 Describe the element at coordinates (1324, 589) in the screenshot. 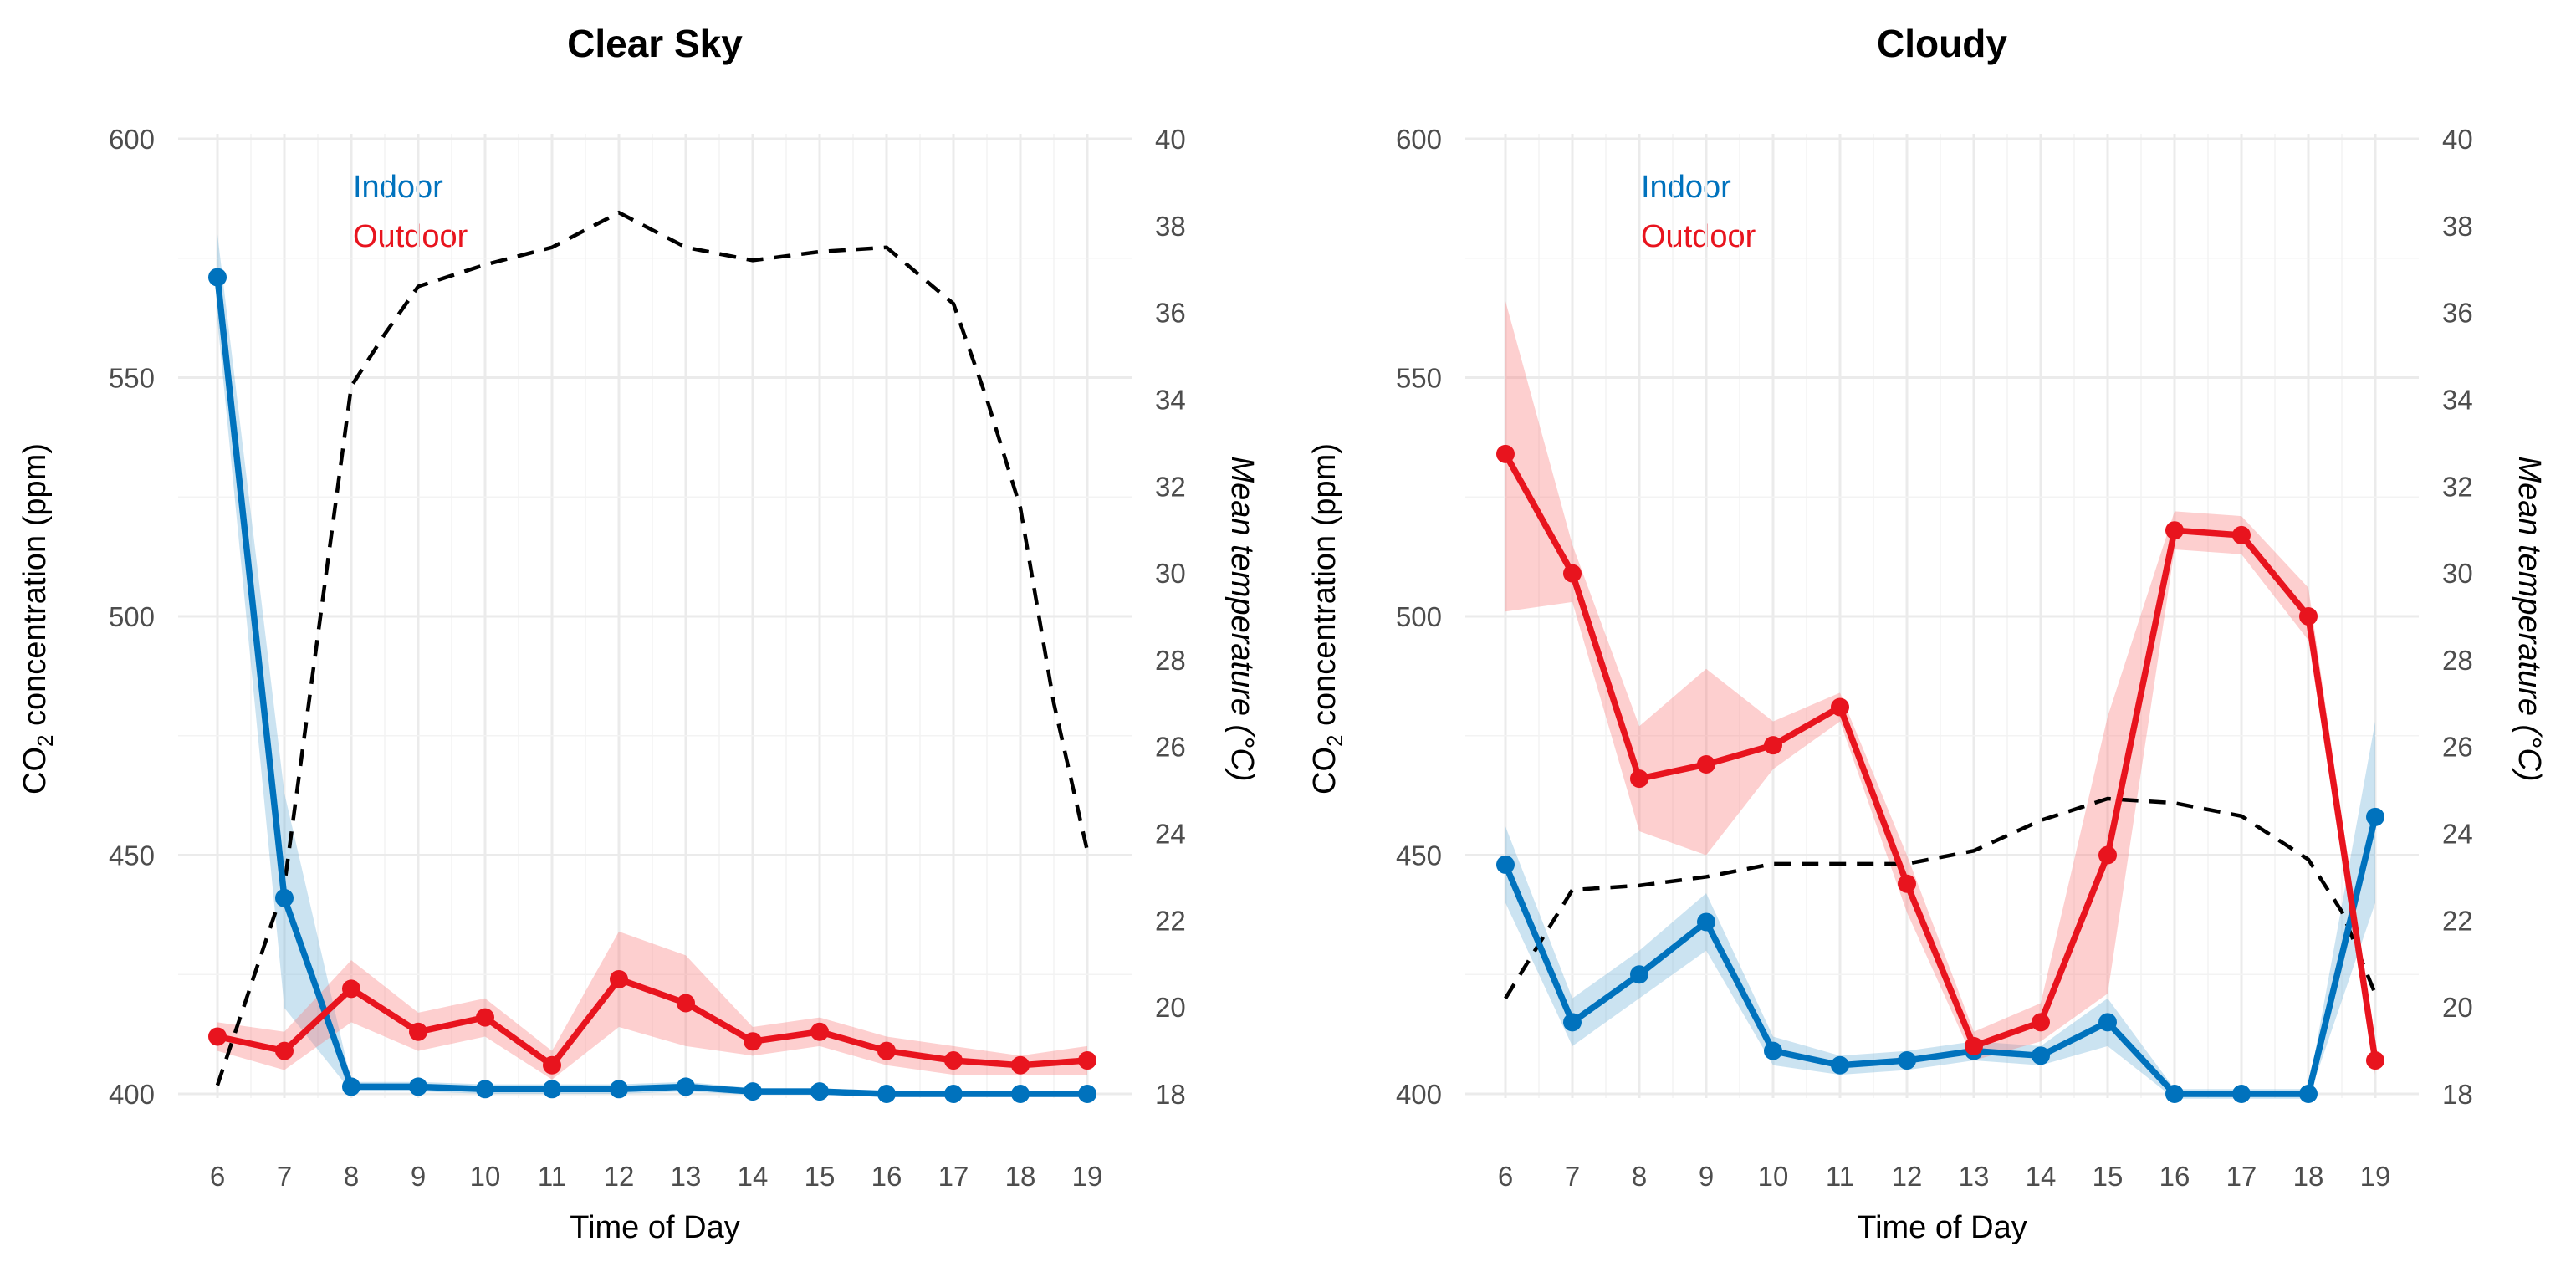

I see `y-axis-label-suffix: concentration (ppm)` at that location.